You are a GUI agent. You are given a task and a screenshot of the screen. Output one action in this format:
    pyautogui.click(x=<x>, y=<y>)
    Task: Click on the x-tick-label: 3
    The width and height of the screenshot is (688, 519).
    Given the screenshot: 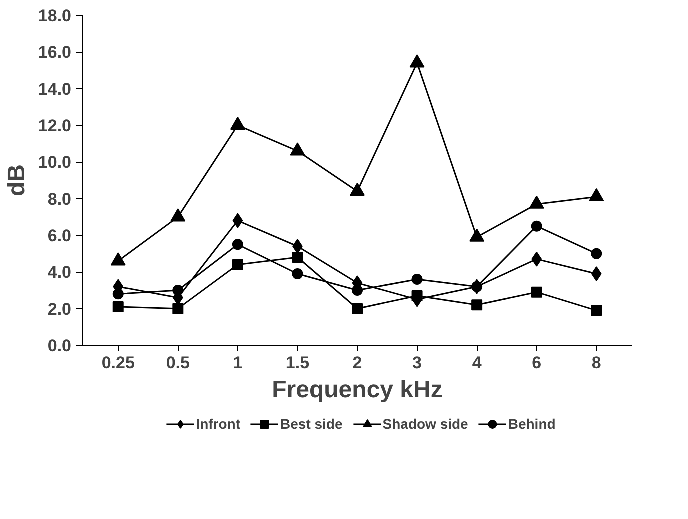 What is the action you would take?
    pyautogui.click(x=417, y=363)
    